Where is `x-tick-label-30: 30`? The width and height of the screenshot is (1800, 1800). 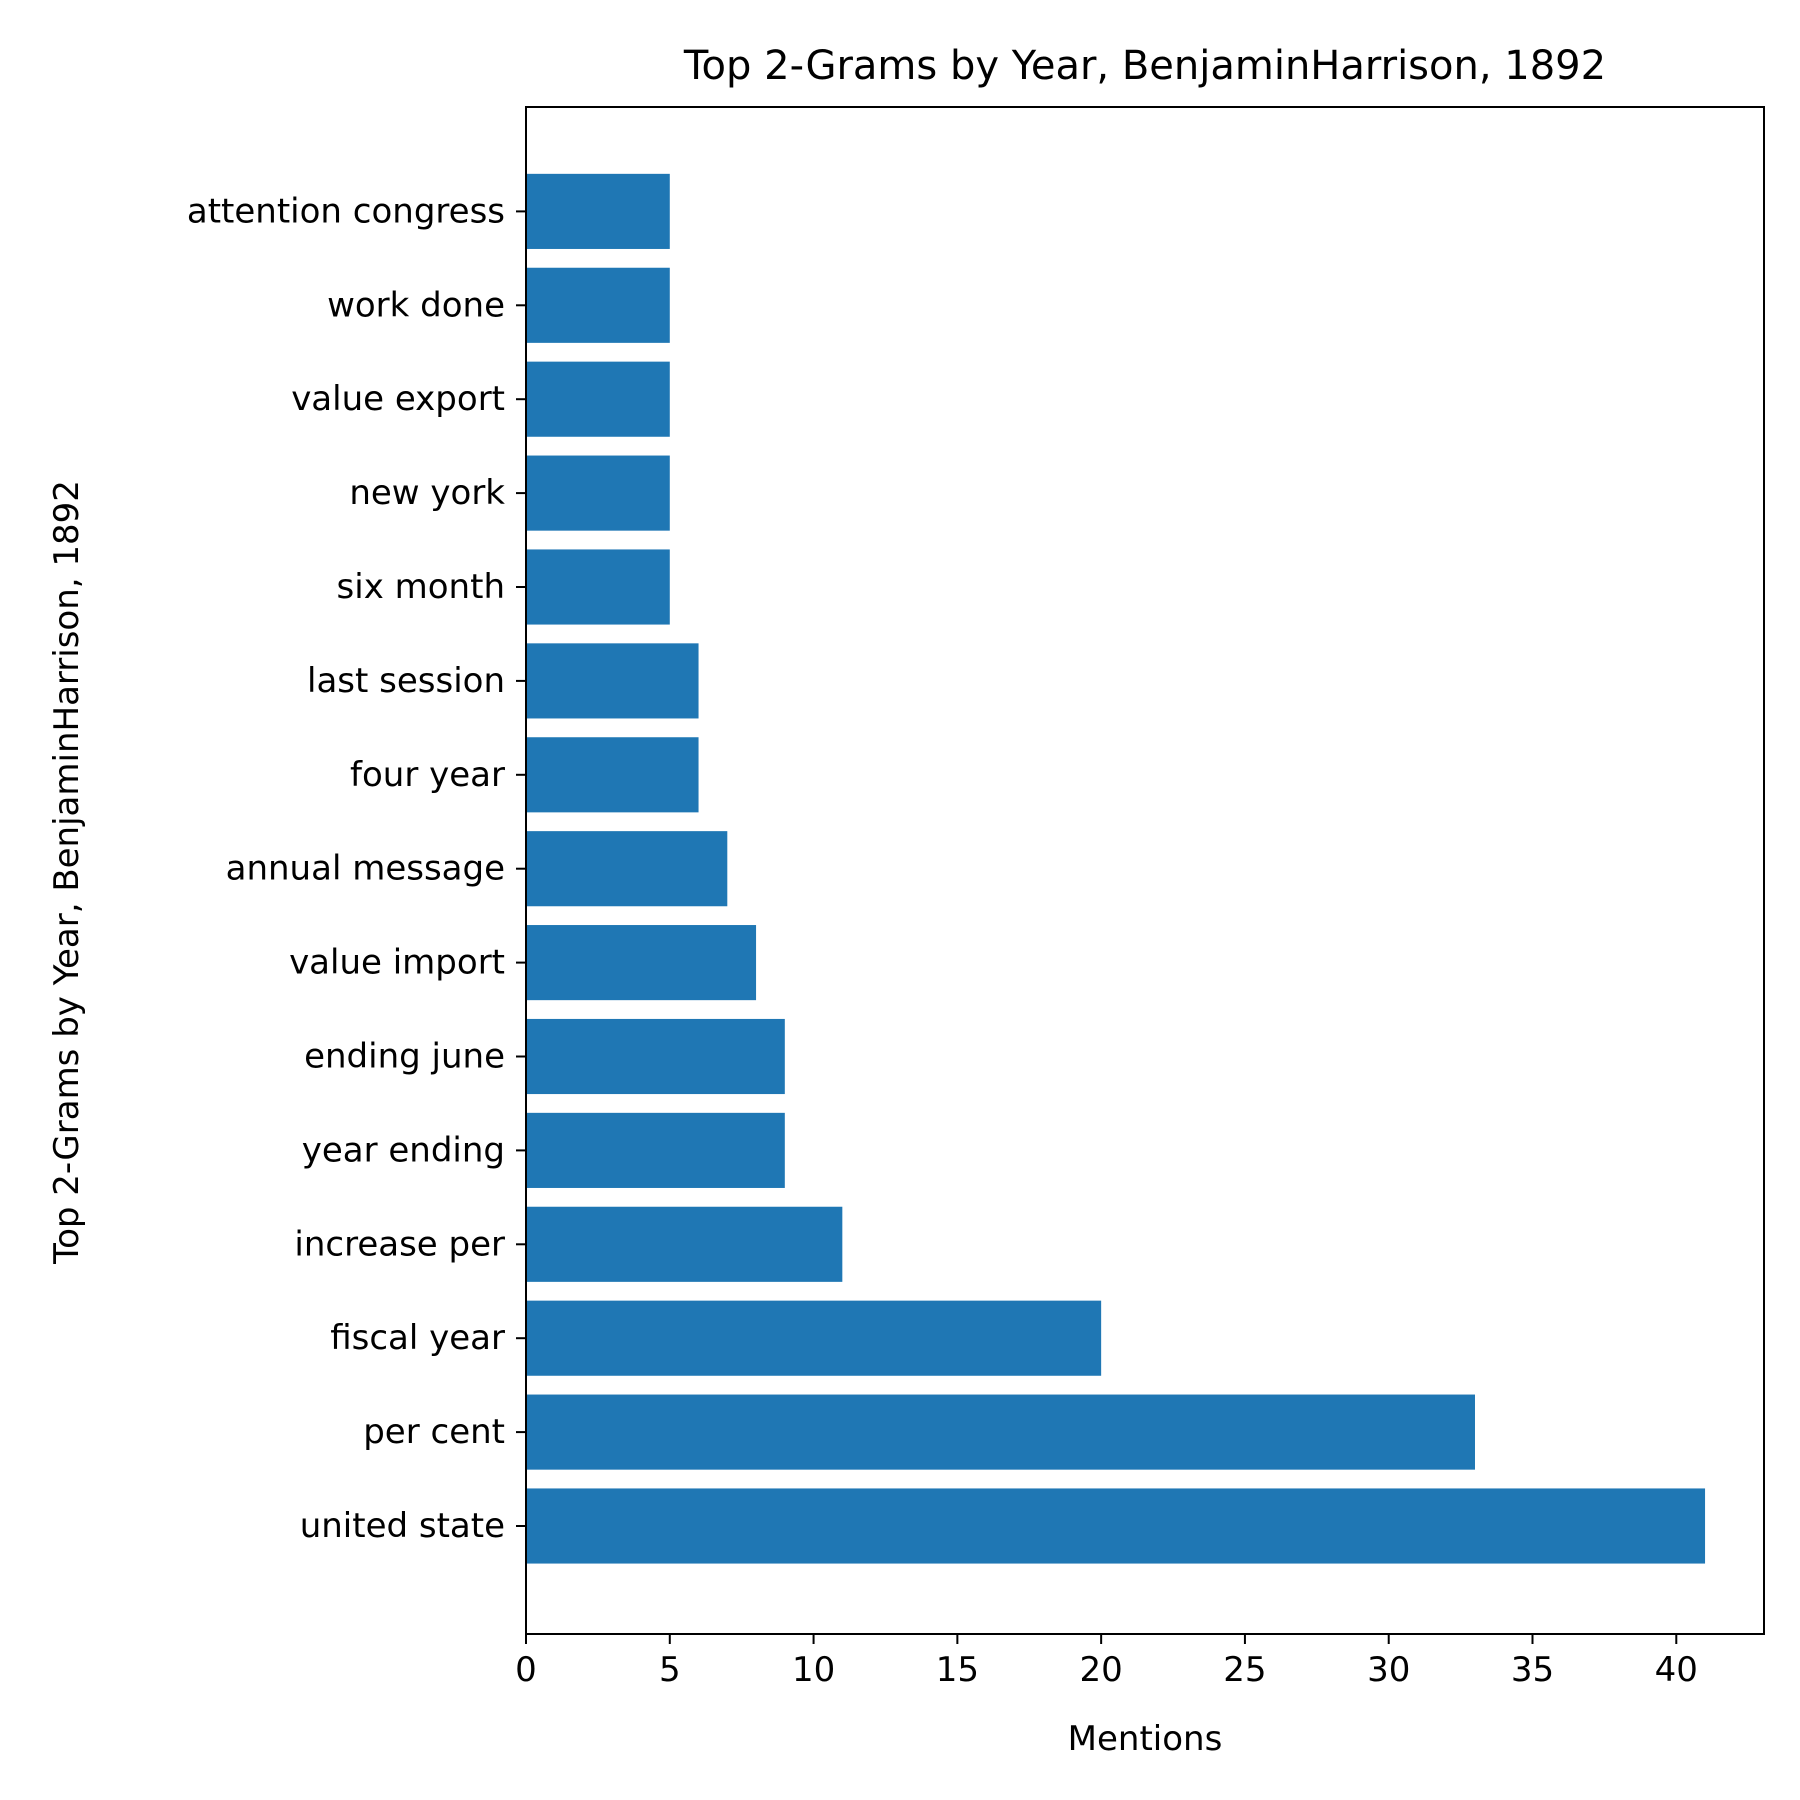
x-tick-label-30: 30 is located at coordinates (1388, 1670).